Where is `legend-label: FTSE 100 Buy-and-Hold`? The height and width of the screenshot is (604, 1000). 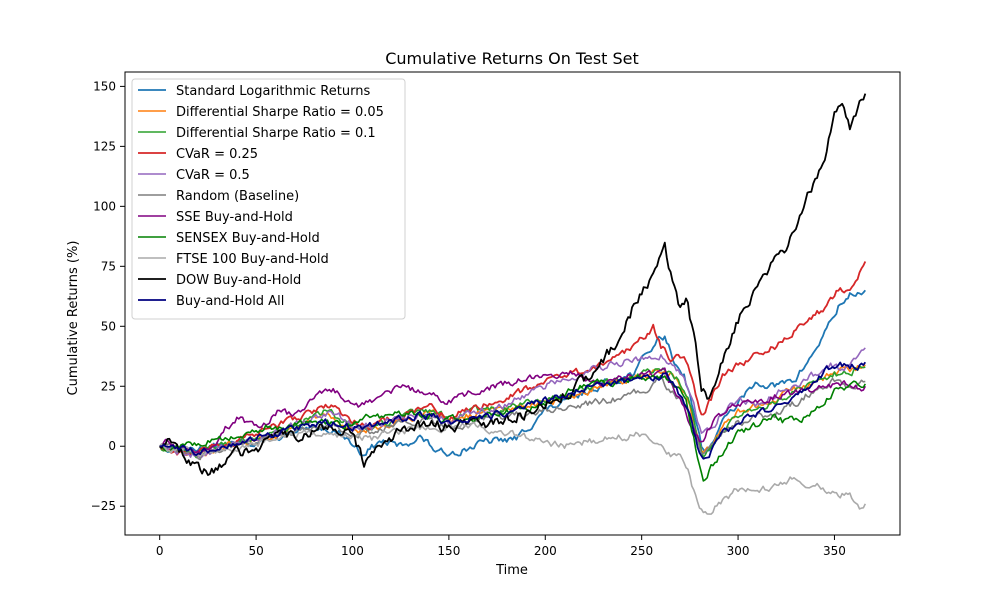
legend-label: FTSE 100 Buy-and-Hold is located at coordinates (252, 259).